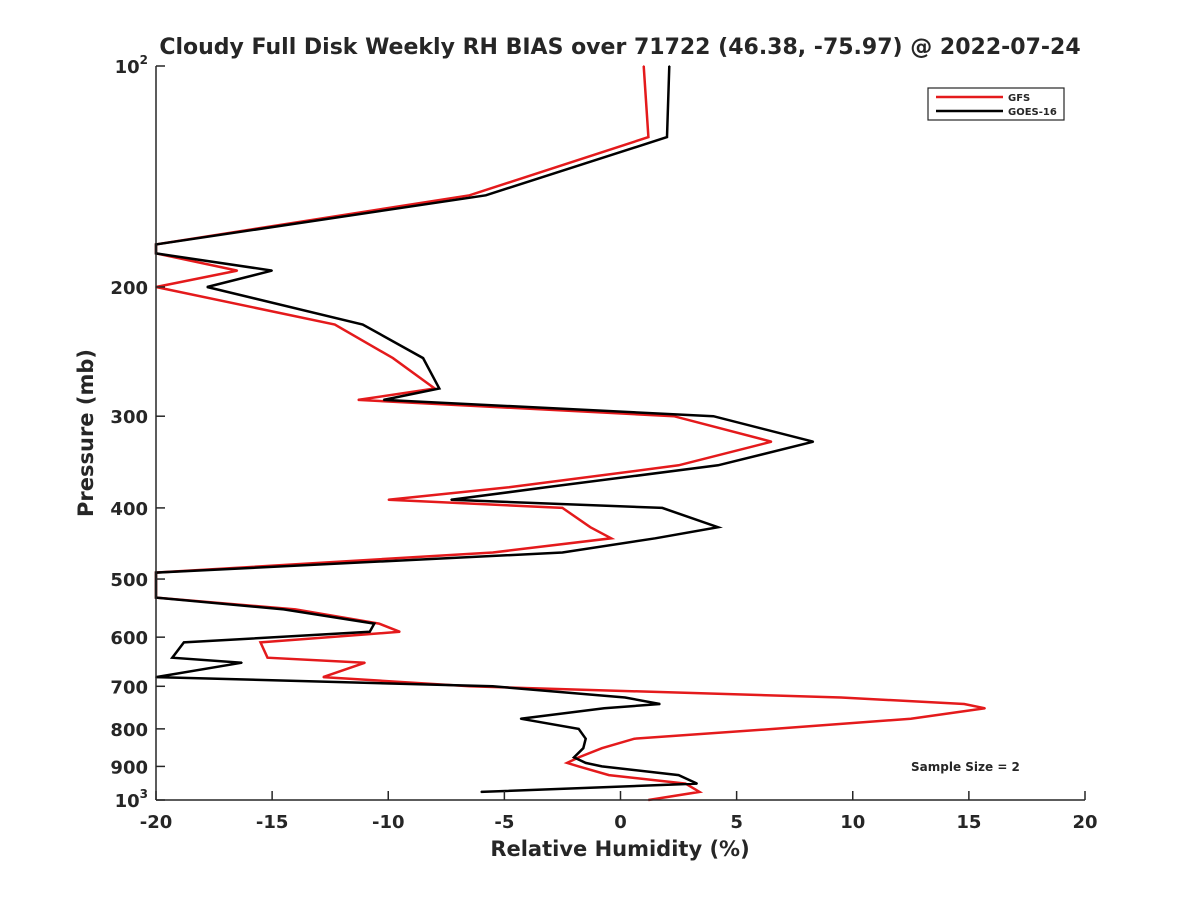  Describe the element at coordinates (131, 65) in the screenshot. I see `y-tick-label: 10²` at that location.